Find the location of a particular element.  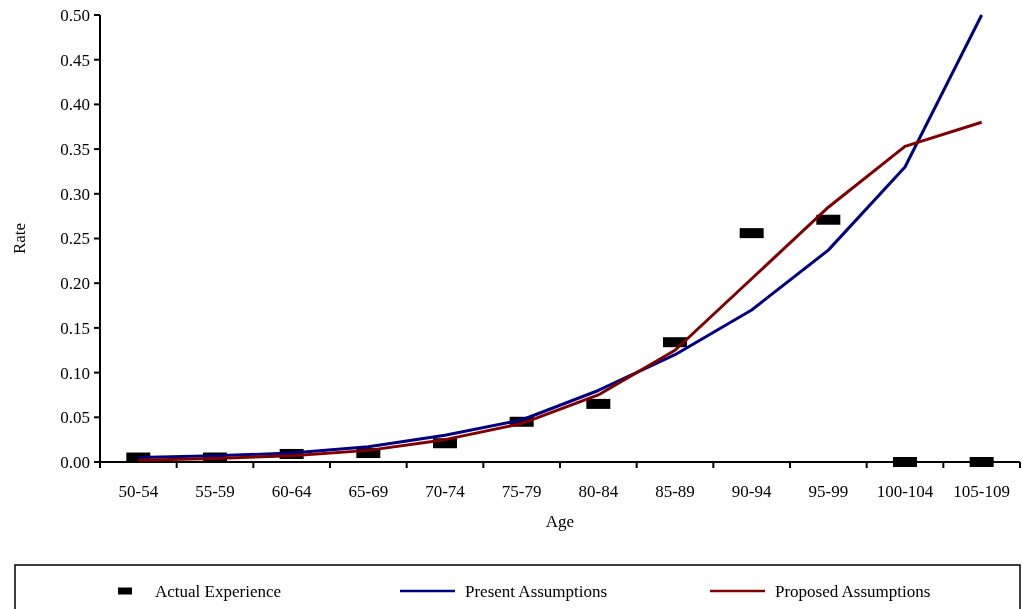

y-tick-label: 0.15 is located at coordinates (75, 328).